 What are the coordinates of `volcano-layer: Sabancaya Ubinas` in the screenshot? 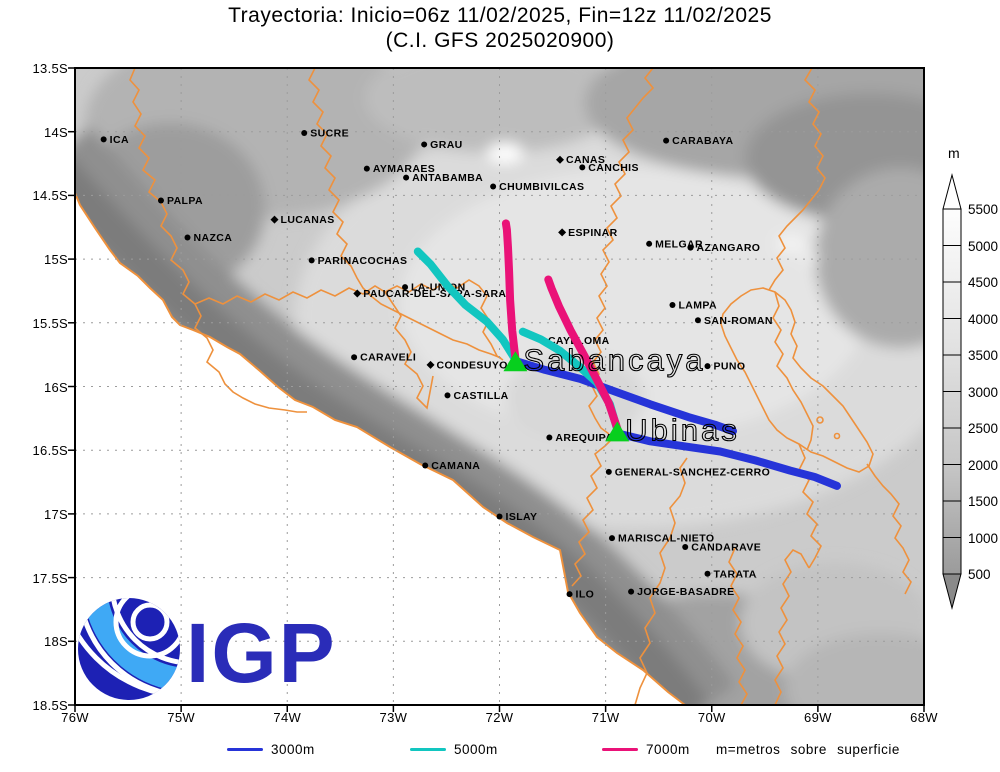 It's located at (620, 395).